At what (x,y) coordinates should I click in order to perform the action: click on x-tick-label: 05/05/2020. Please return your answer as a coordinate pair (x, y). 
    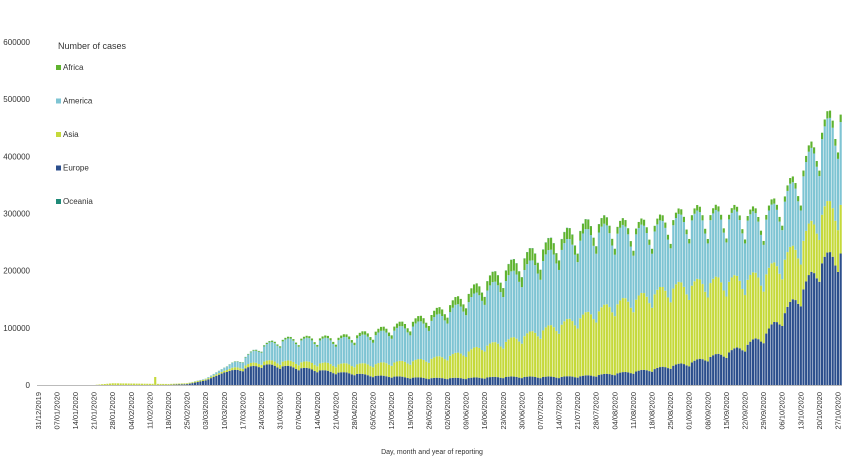
    Looking at the image, I should click on (373, 411).